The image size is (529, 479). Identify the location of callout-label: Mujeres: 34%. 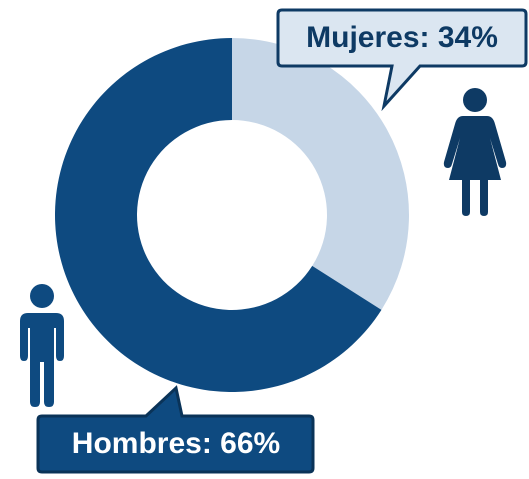
(402, 37).